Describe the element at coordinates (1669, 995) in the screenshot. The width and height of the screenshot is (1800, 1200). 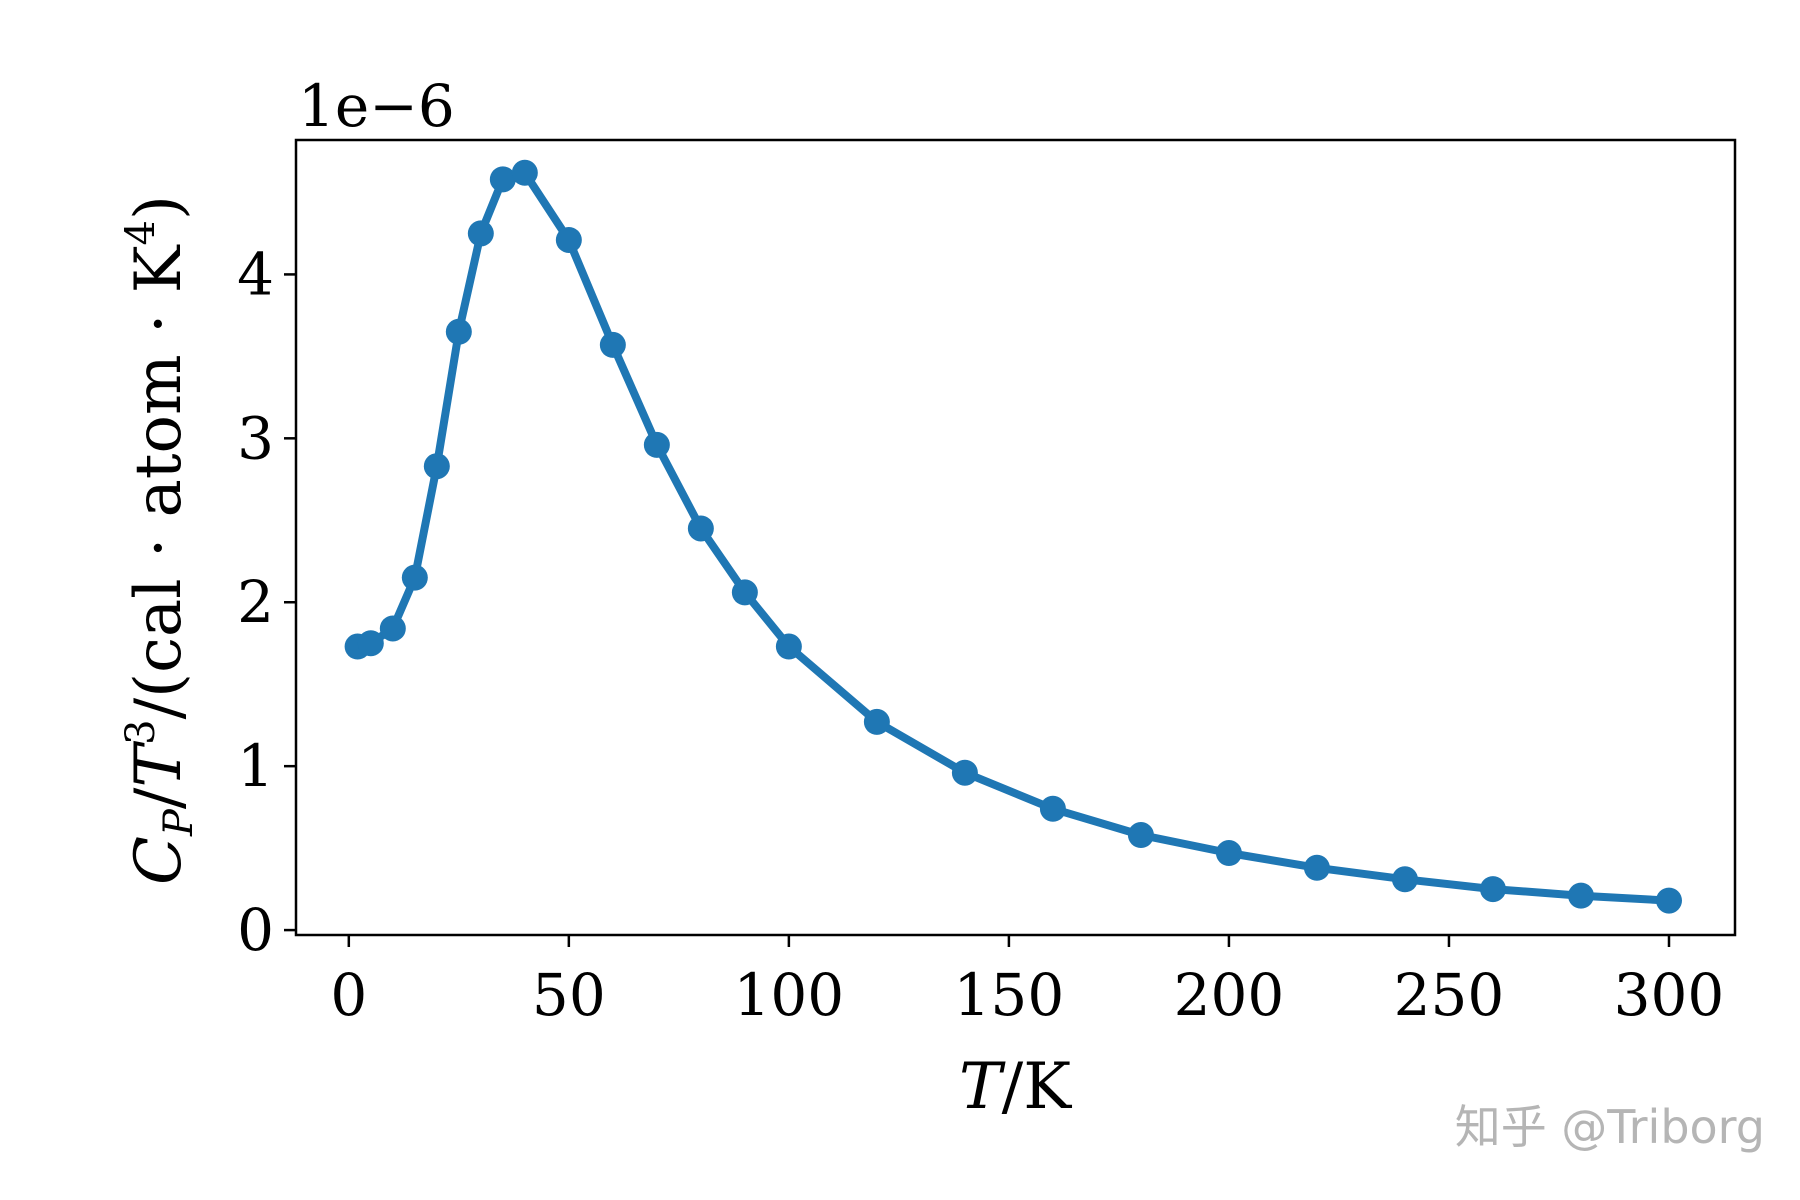
I see `x-tick-label: 300` at that location.